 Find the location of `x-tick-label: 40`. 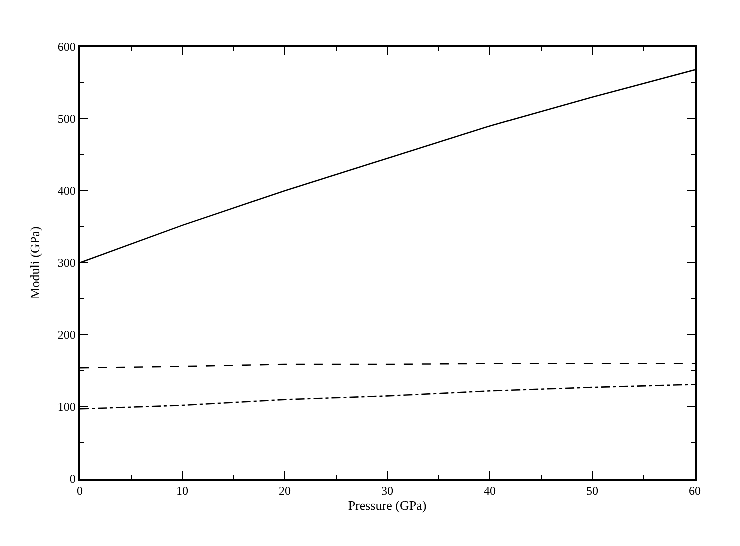

x-tick-label: 40 is located at coordinates (490, 491).